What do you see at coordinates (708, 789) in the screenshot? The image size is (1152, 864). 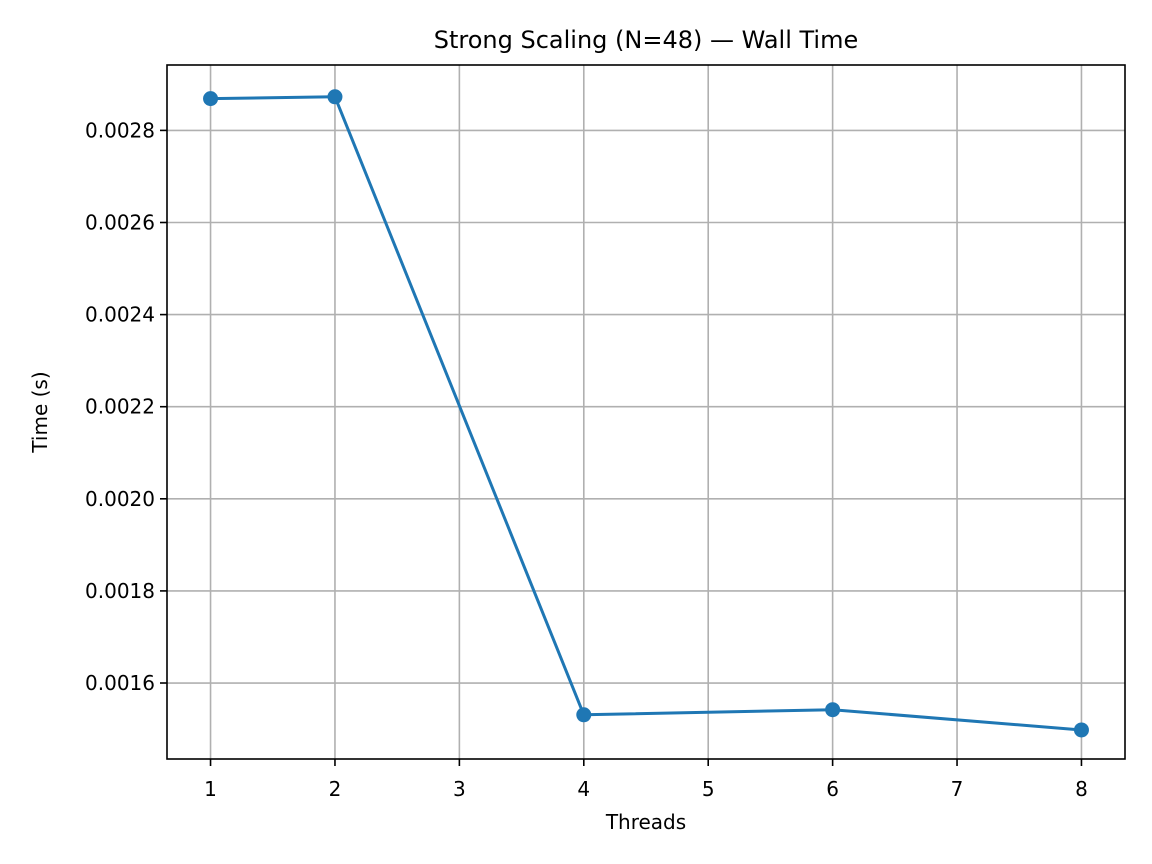 I see `x-tick-label: 5` at bounding box center [708, 789].